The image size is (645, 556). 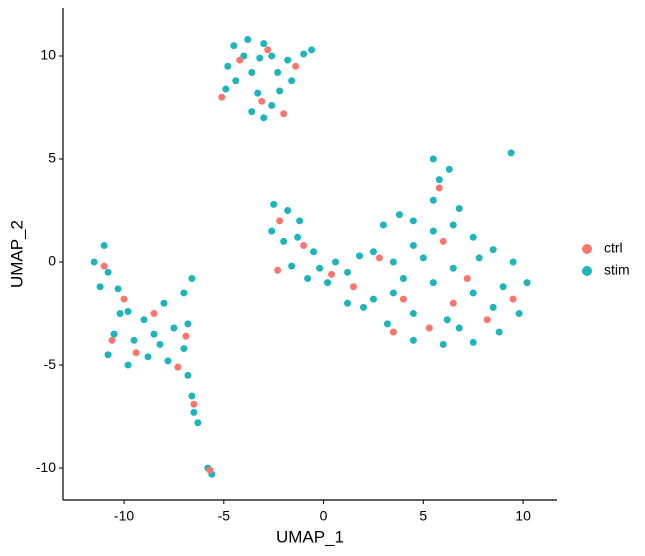 What do you see at coordinates (587, 271) in the screenshot?
I see `legend-swatch` at bounding box center [587, 271].